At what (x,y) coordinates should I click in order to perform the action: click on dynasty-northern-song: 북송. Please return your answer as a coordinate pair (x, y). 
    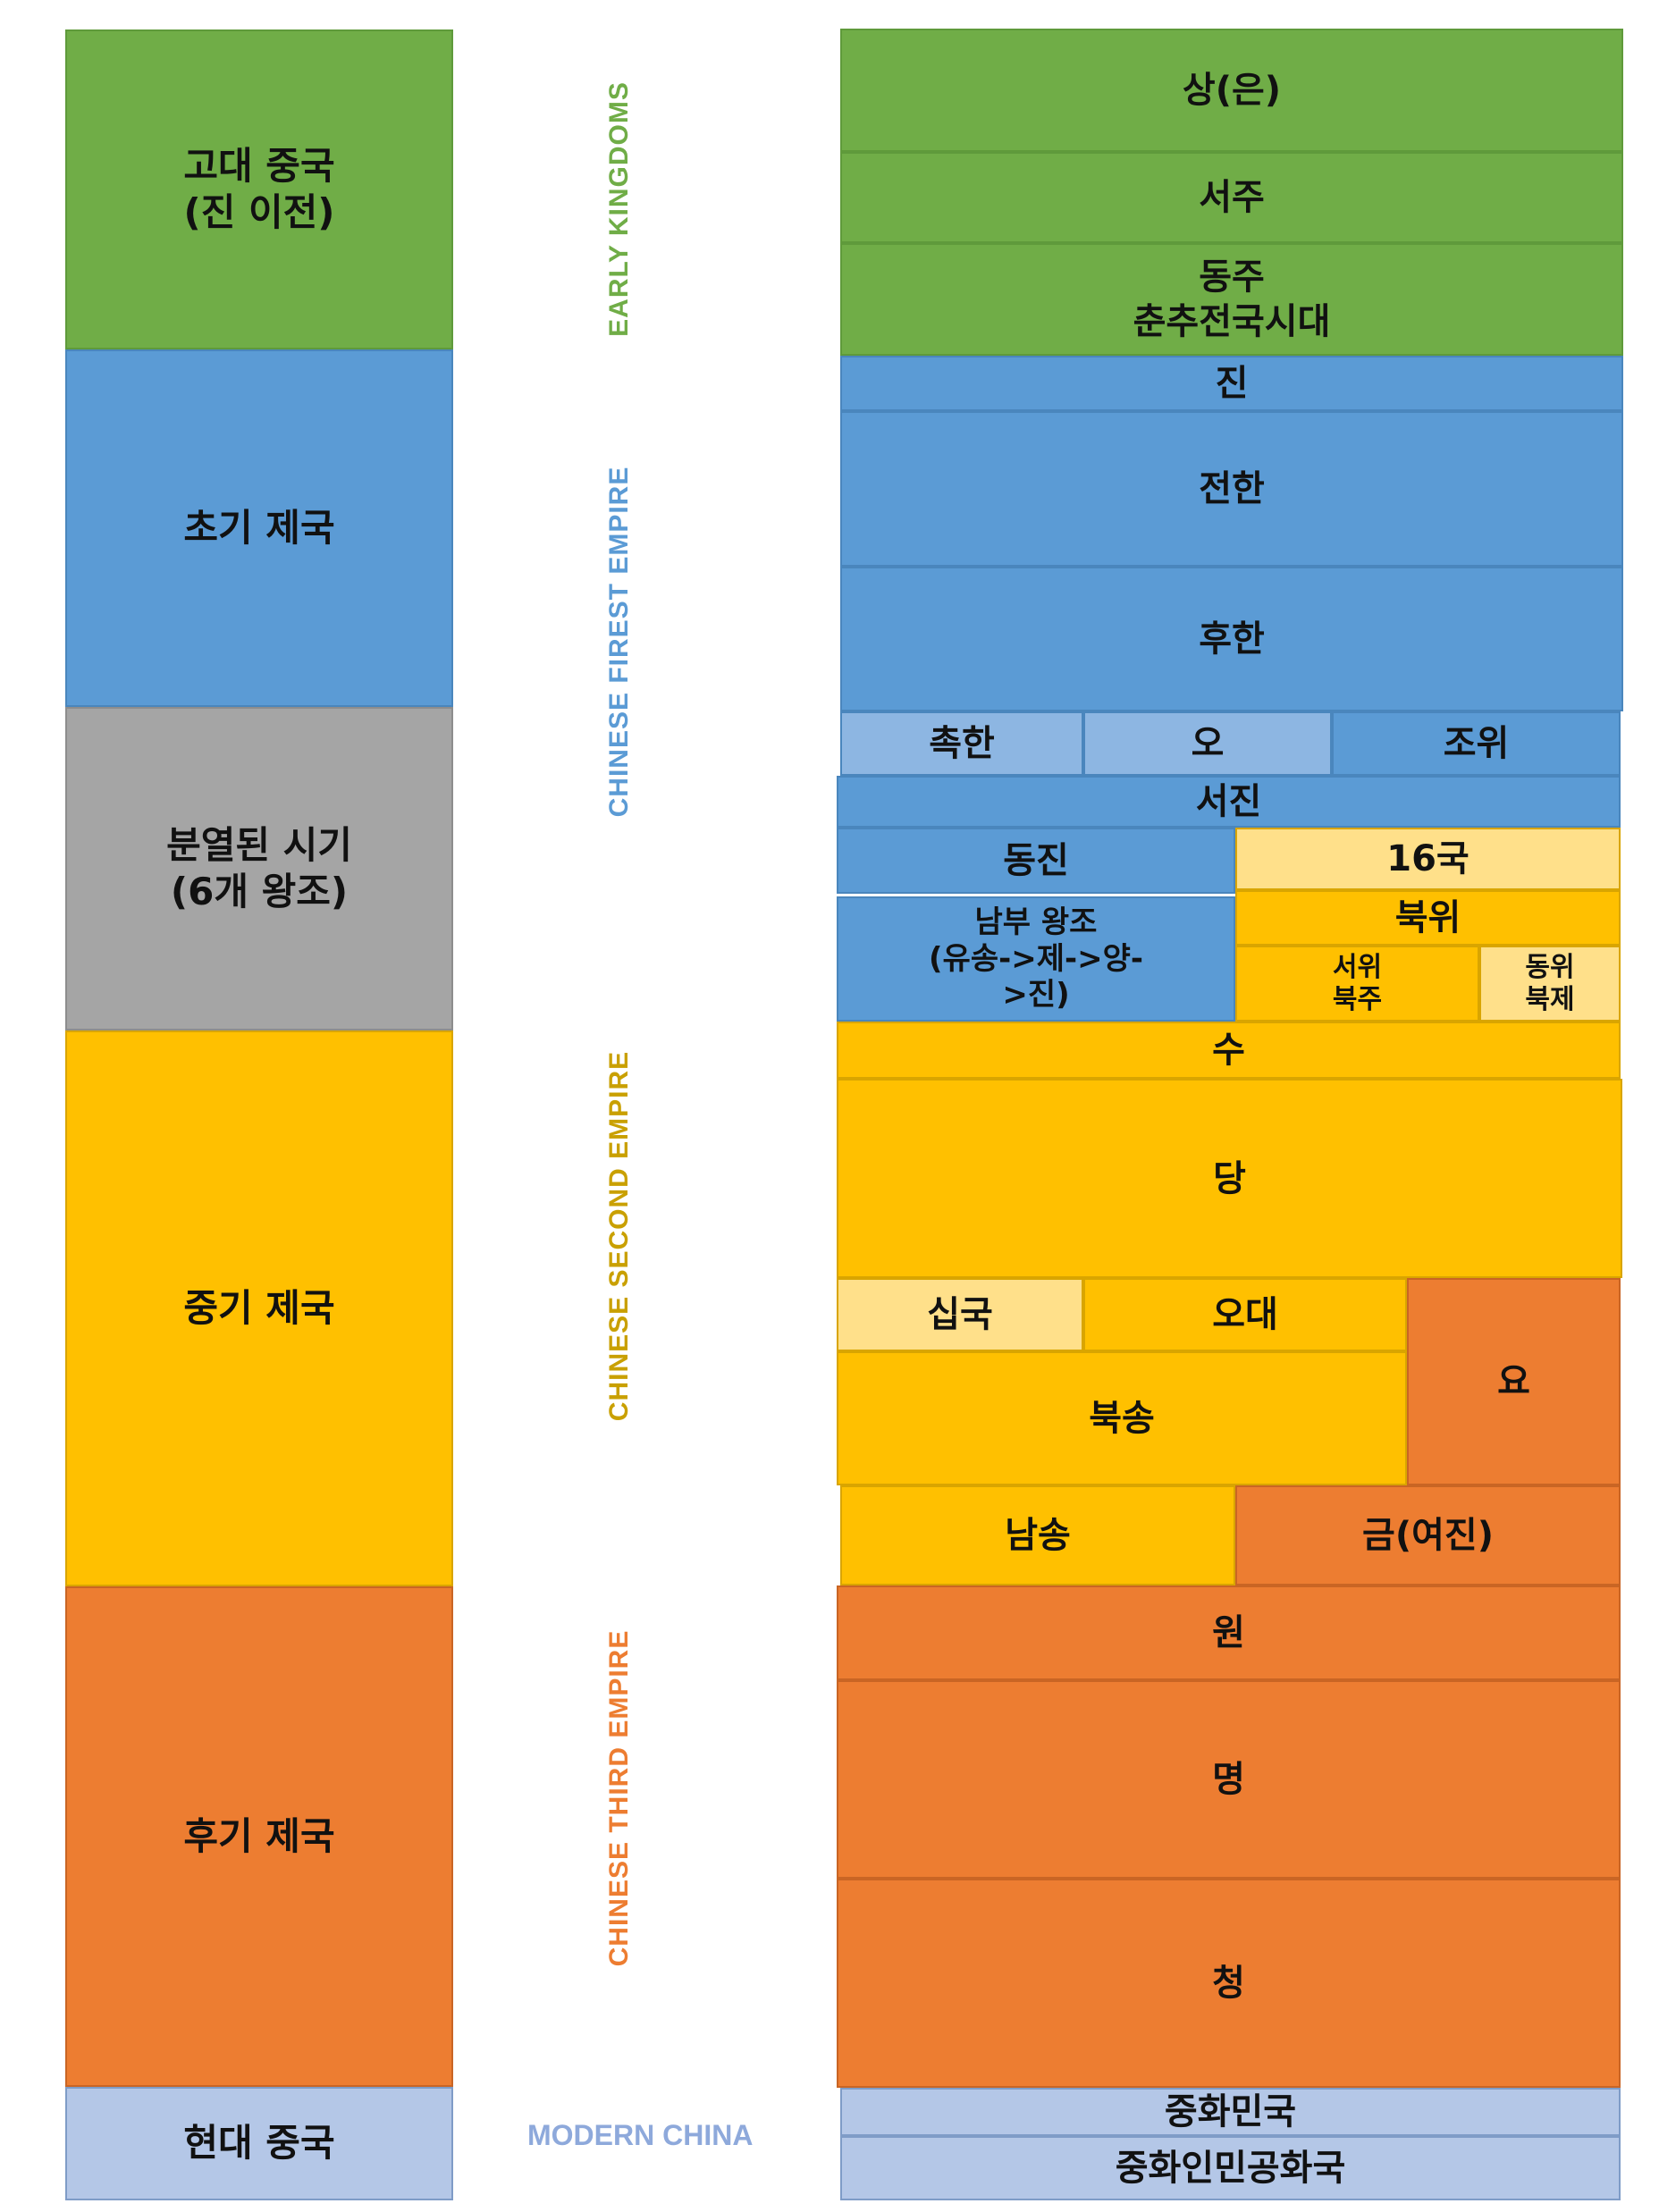
    Looking at the image, I should click on (1122, 1418).